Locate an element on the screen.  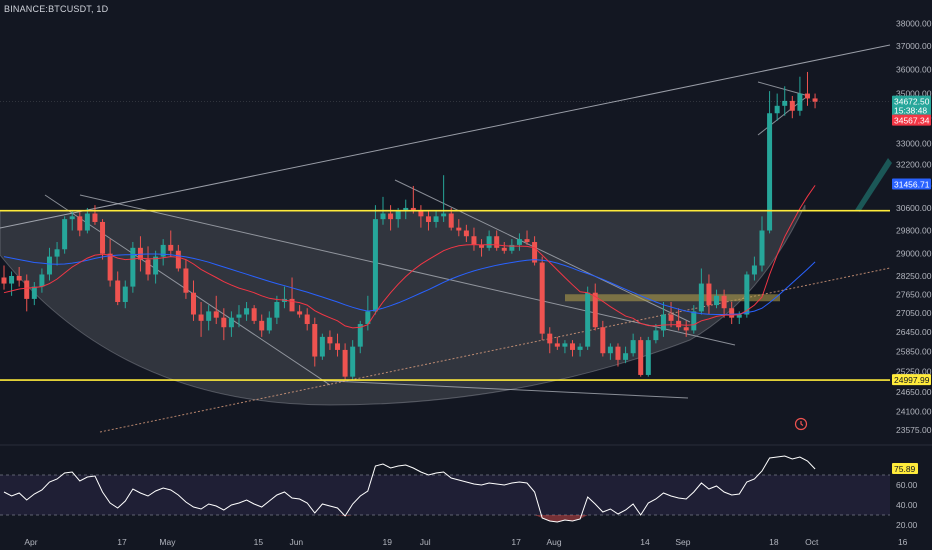
time-tick-label: Apr is located at coordinates (30, 542).